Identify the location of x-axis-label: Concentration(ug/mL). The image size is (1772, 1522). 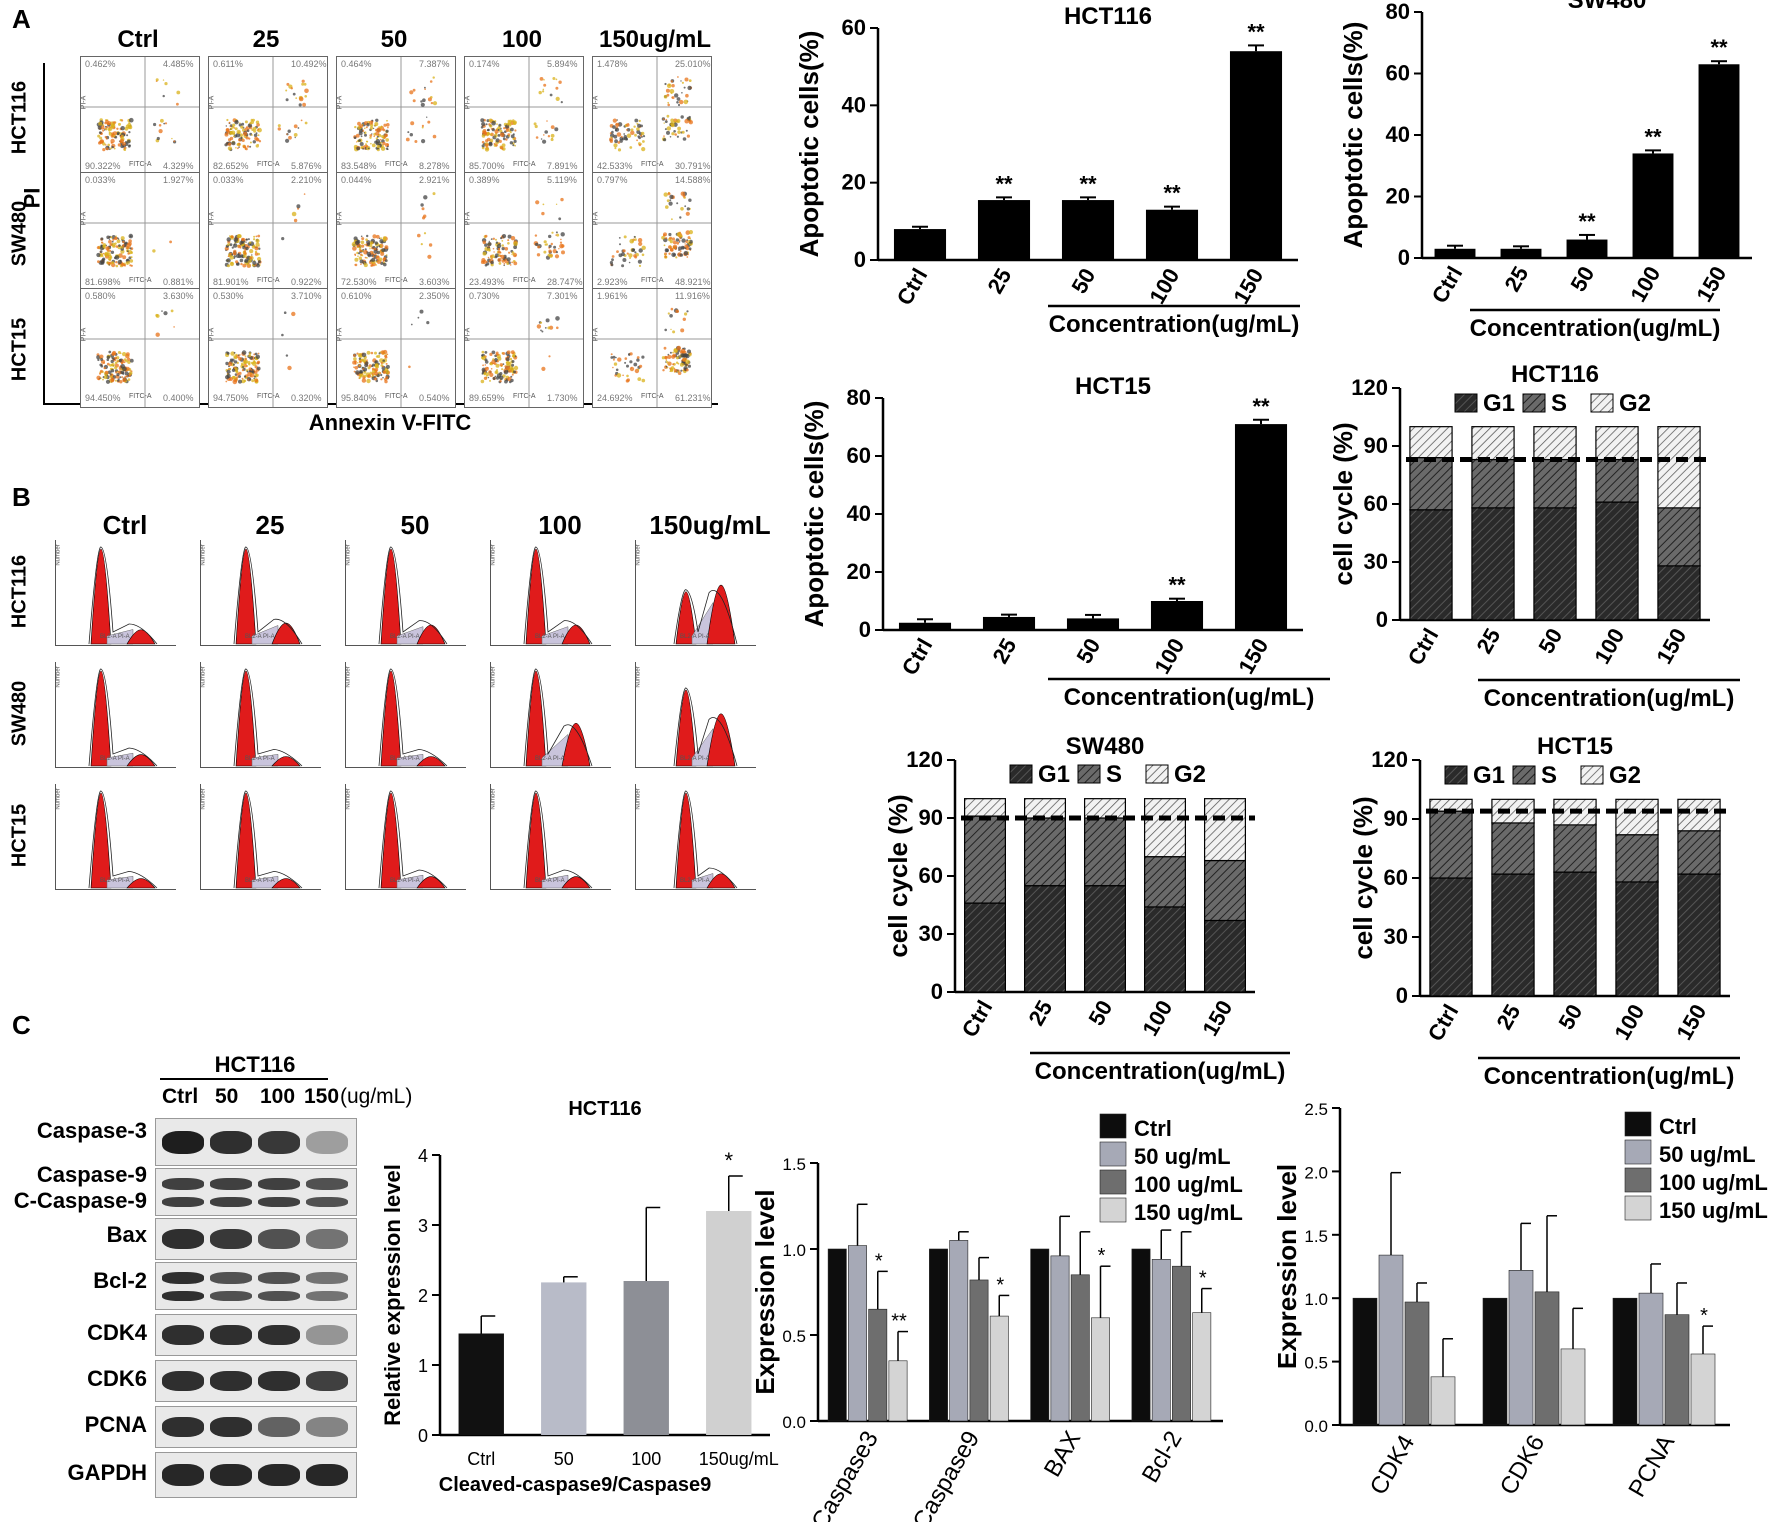
(1609, 1076).